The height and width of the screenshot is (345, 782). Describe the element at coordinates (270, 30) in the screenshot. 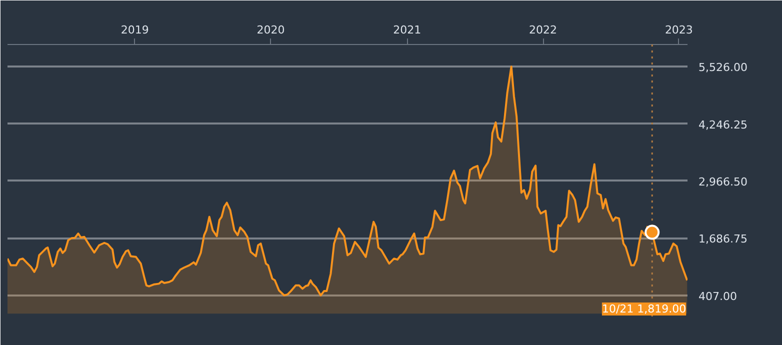

I see `x-tick-label: 2020` at that location.